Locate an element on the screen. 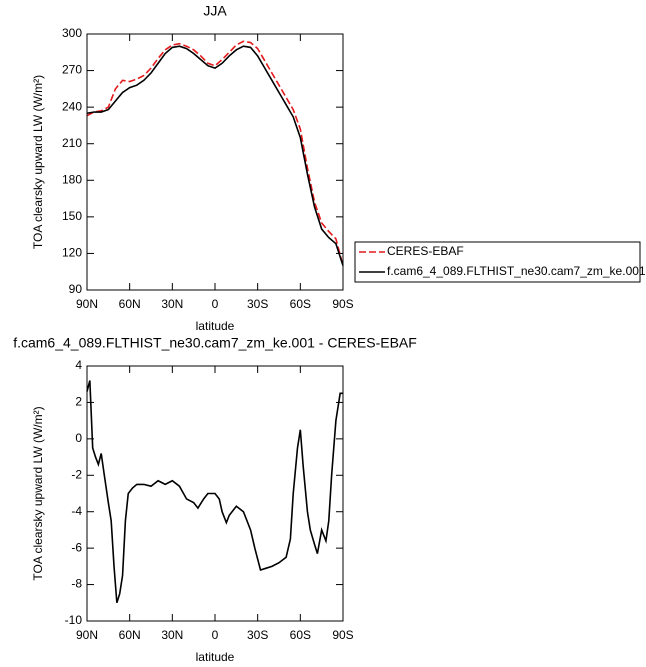  legend-label: CERES-EBAF is located at coordinates (425, 251).